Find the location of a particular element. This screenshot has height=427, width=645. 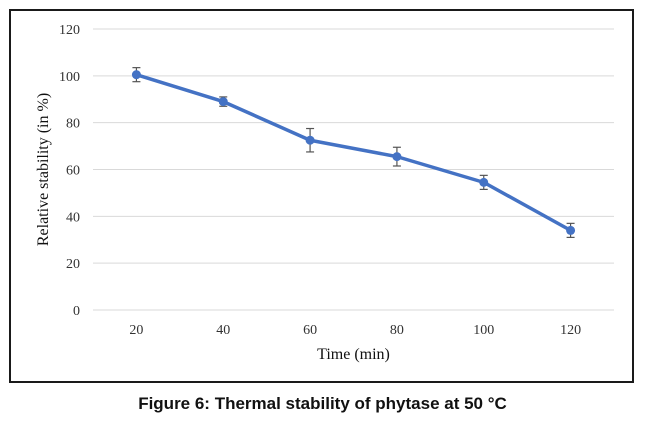

y-tick-label: 120 is located at coordinates (69, 30).